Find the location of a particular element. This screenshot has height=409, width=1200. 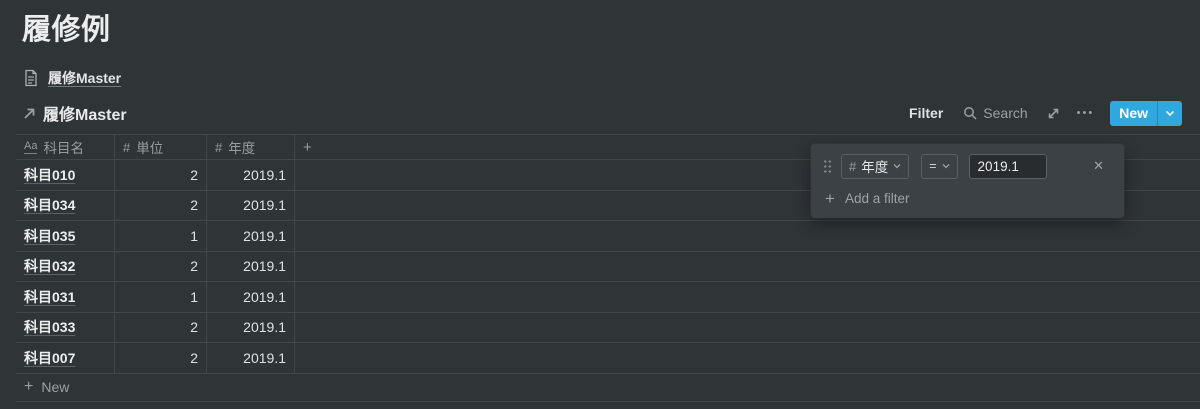

column-header-label: 年度 is located at coordinates (242, 148).